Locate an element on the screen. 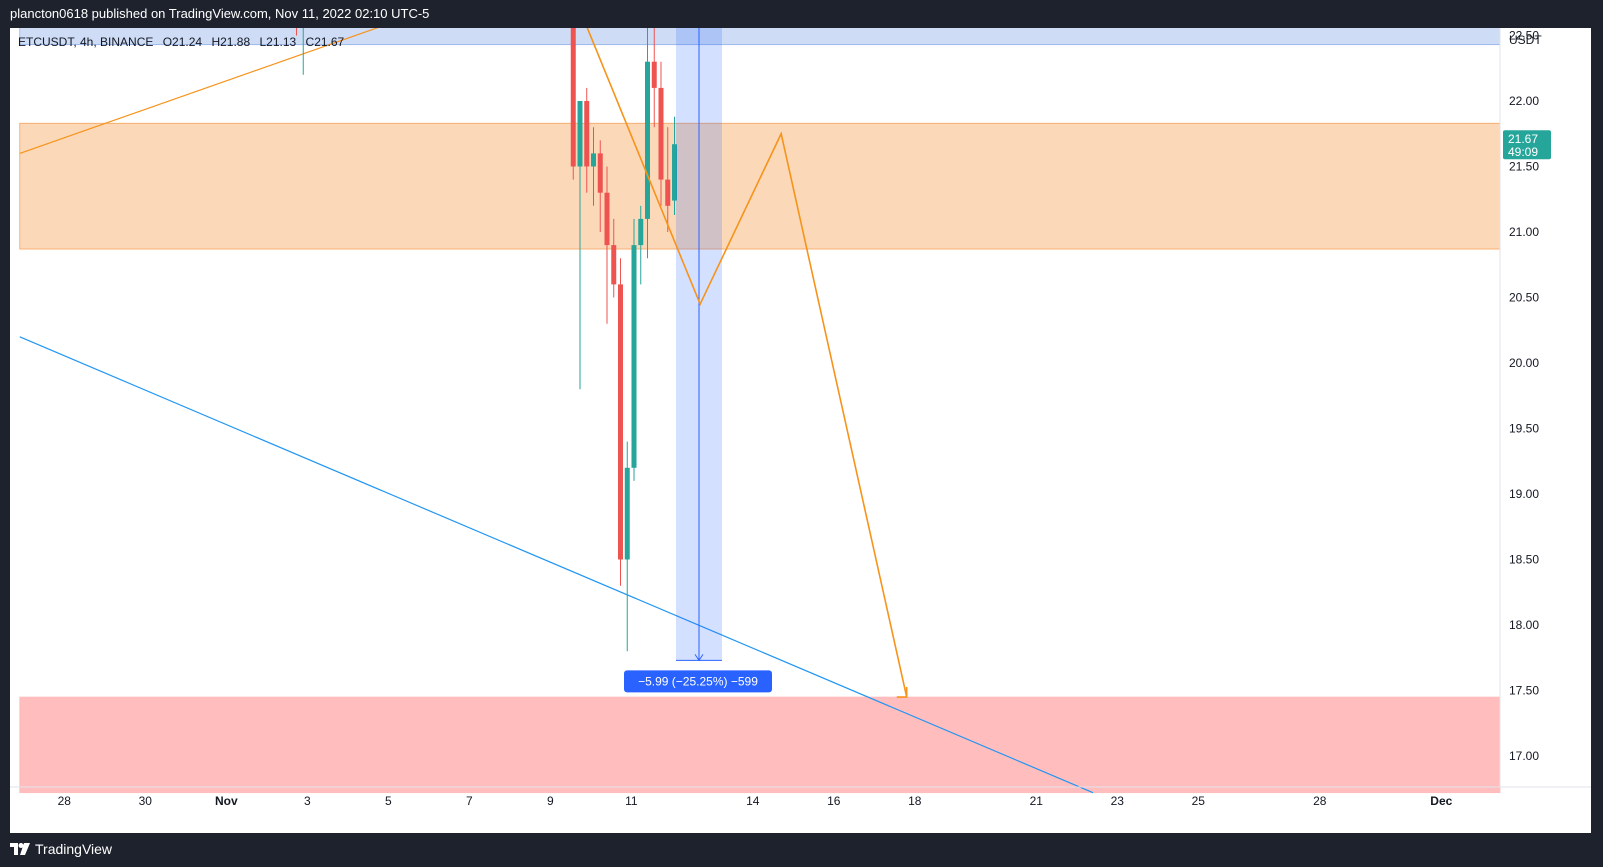 This screenshot has height=867, width=1603. x-tick-label: 23 is located at coordinates (1118, 801).